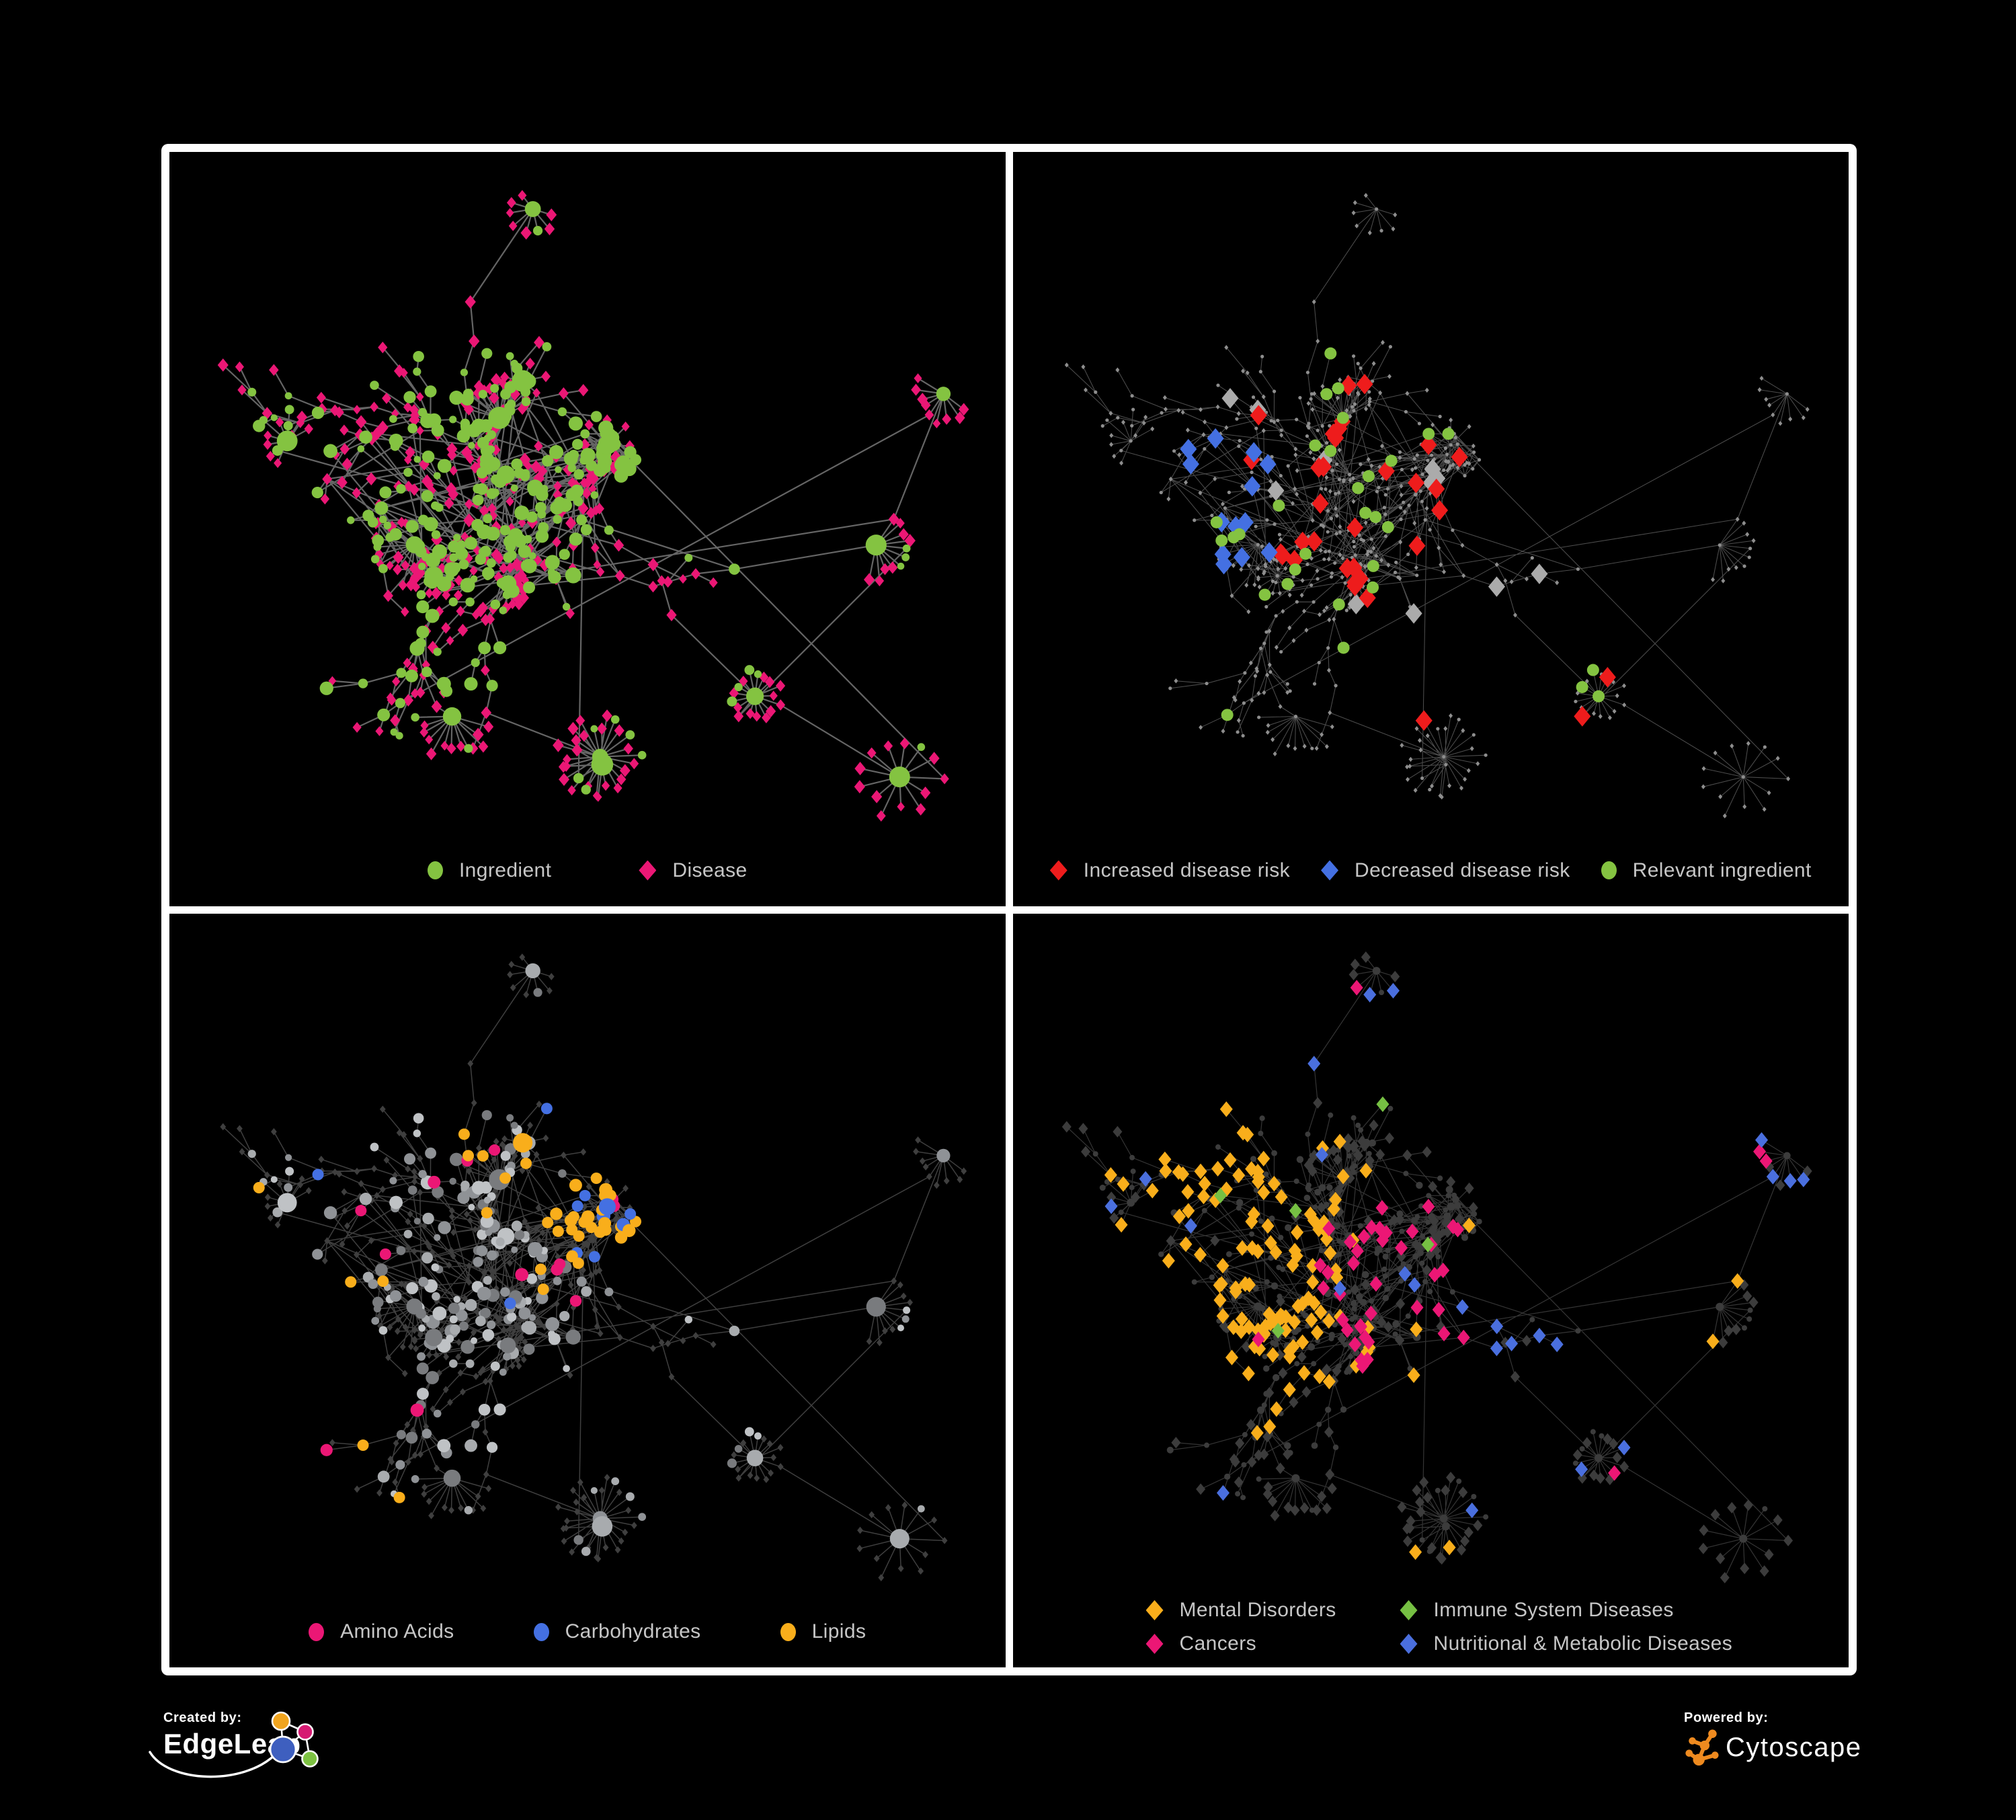  Describe the element at coordinates (788, 1631) in the screenshot. I see `lipids-marker-icon` at that location.